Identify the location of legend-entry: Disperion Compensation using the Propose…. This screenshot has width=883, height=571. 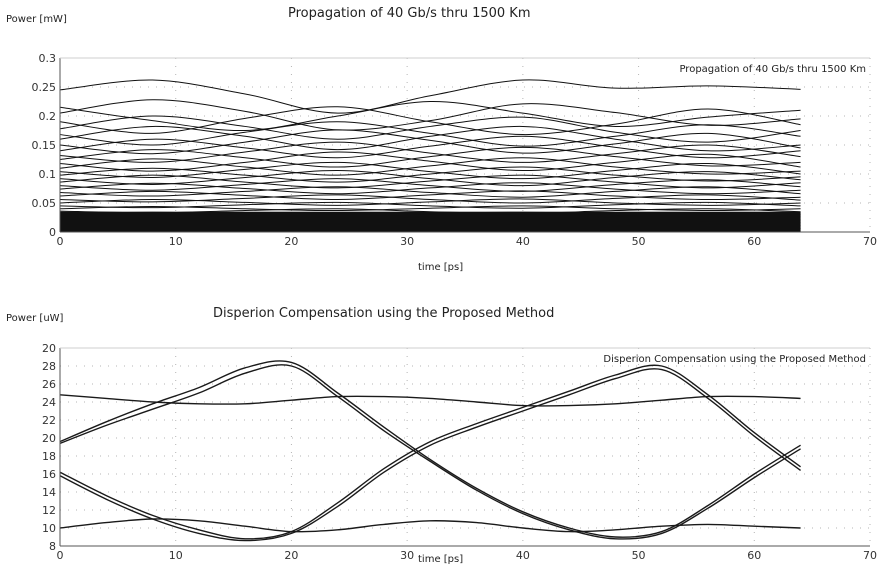
(734, 359).